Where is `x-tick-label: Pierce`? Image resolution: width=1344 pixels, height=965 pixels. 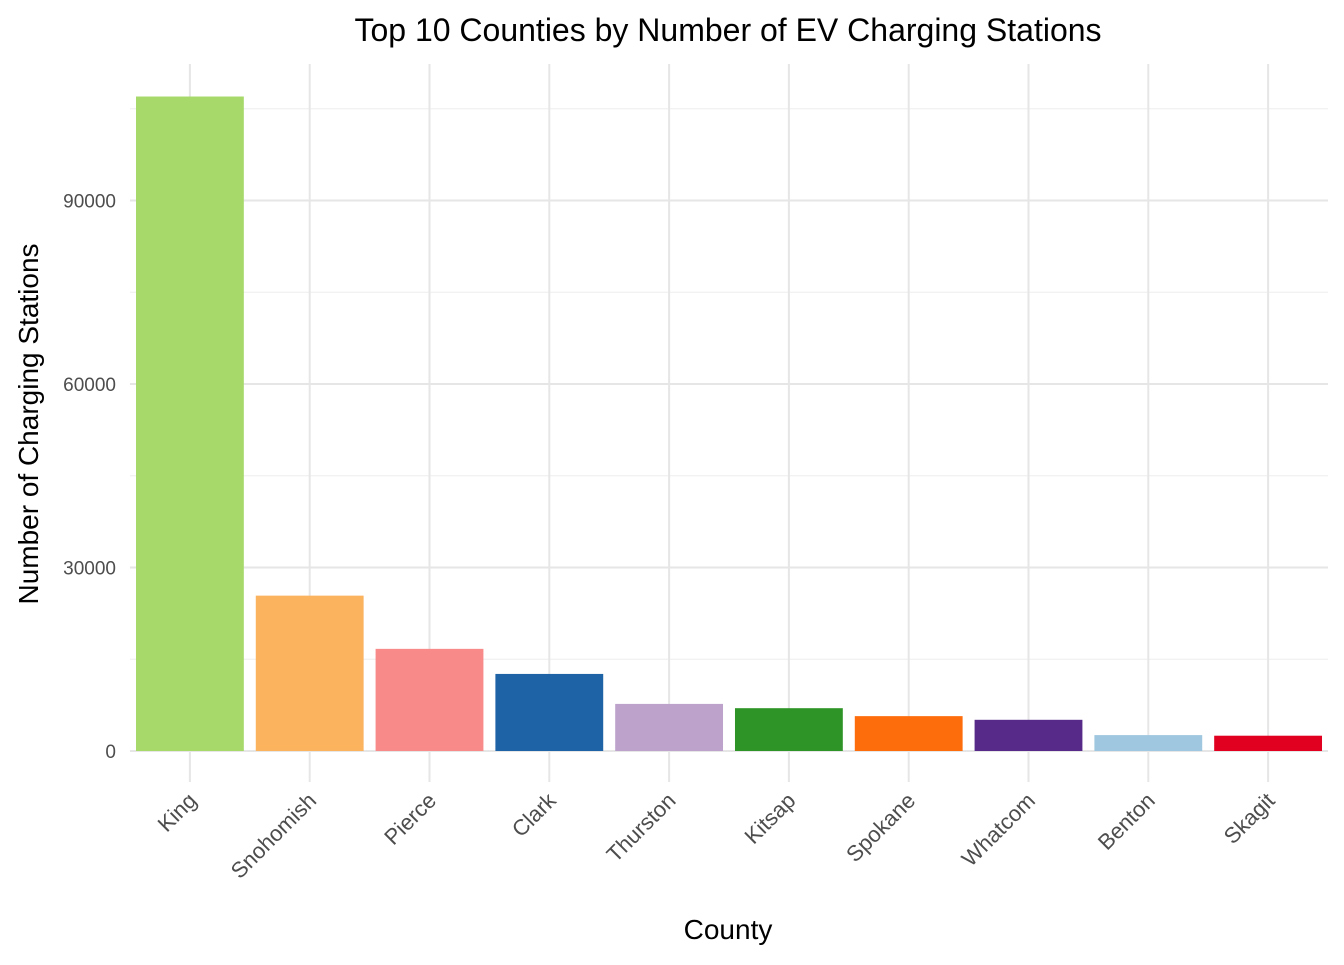 x-tick-label: Pierce is located at coordinates (410, 819).